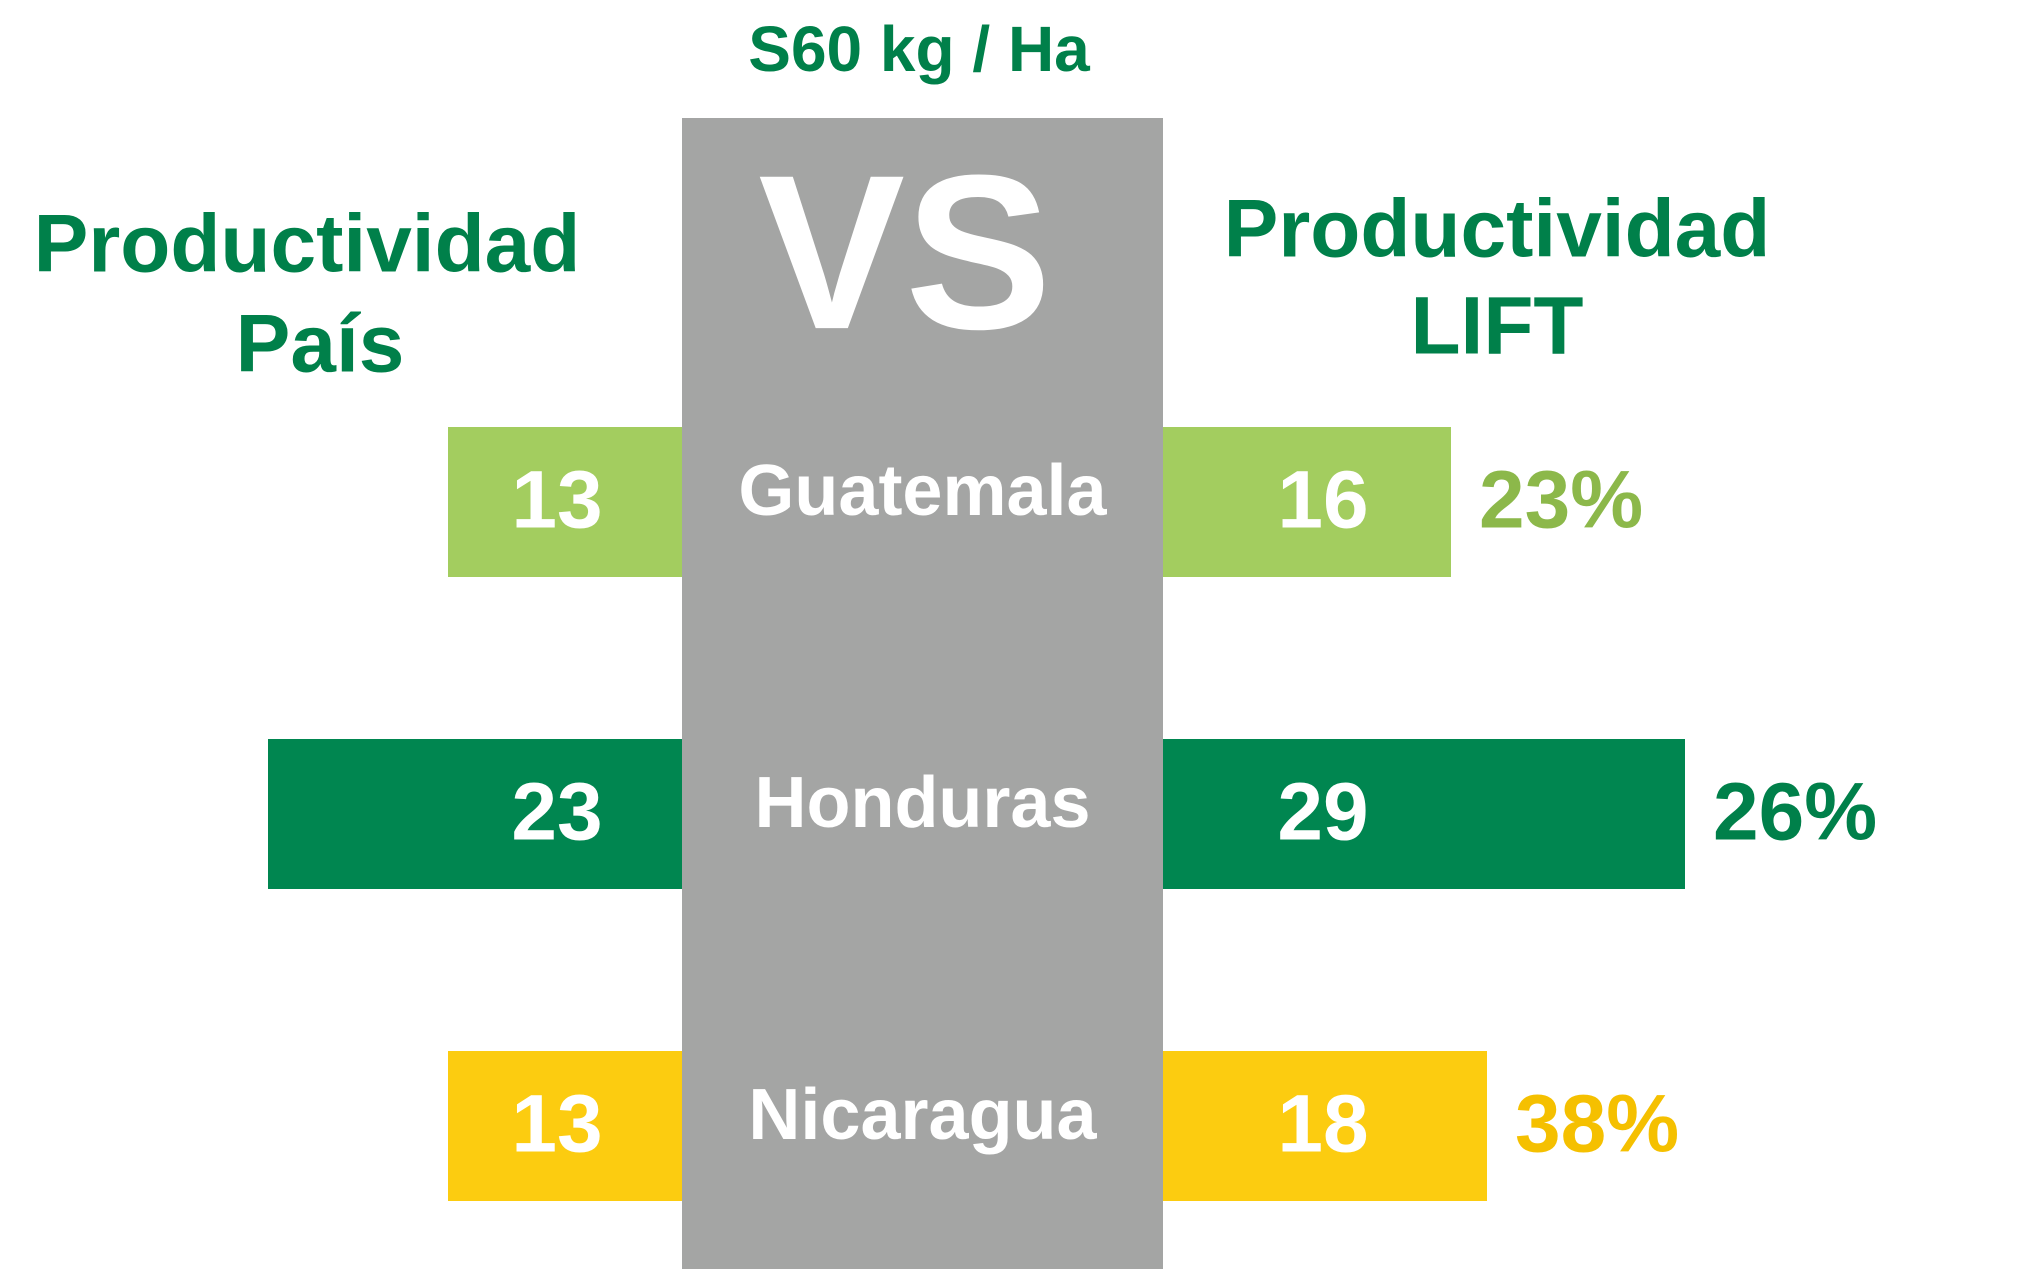 This screenshot has width=2025, height=1269. What do you see at coordinates (904, 252) in the screenshot?
I see `vs-label: VS` at bounding box center [904, 252].